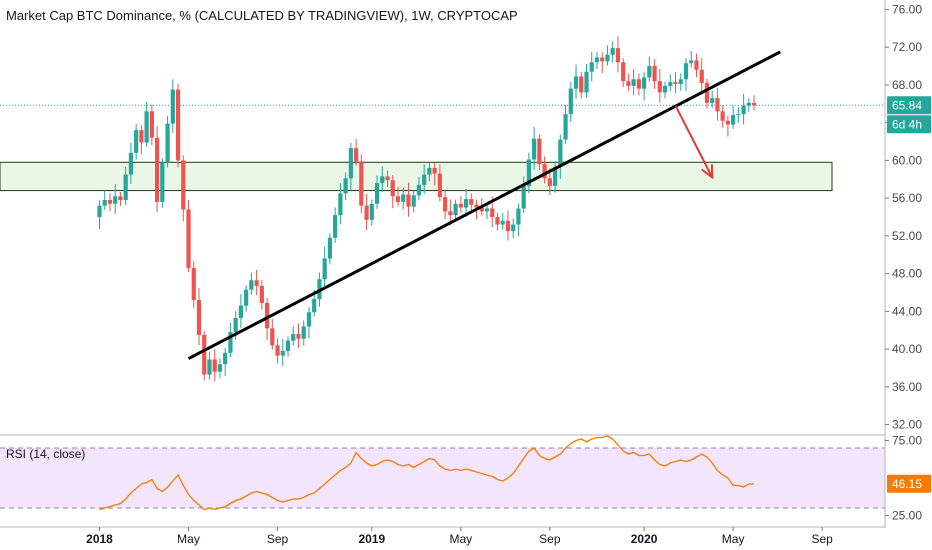 Image resolution: width=932 pixels, height=550 pixels. Describe the element at coordinates (909, 105) in the screenshot. I see `current-price-badge` at that location.